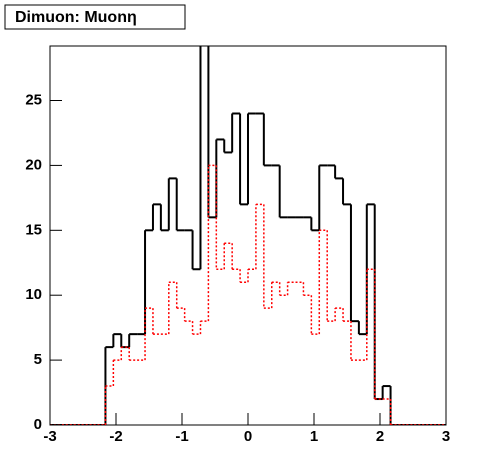 Image resolution: width=496 pixels, height=472 pixels. What do you see at coordinates (181, 436) in the screenshot?
I see `x-tick-label: -1` at bounding box center [181, 436].